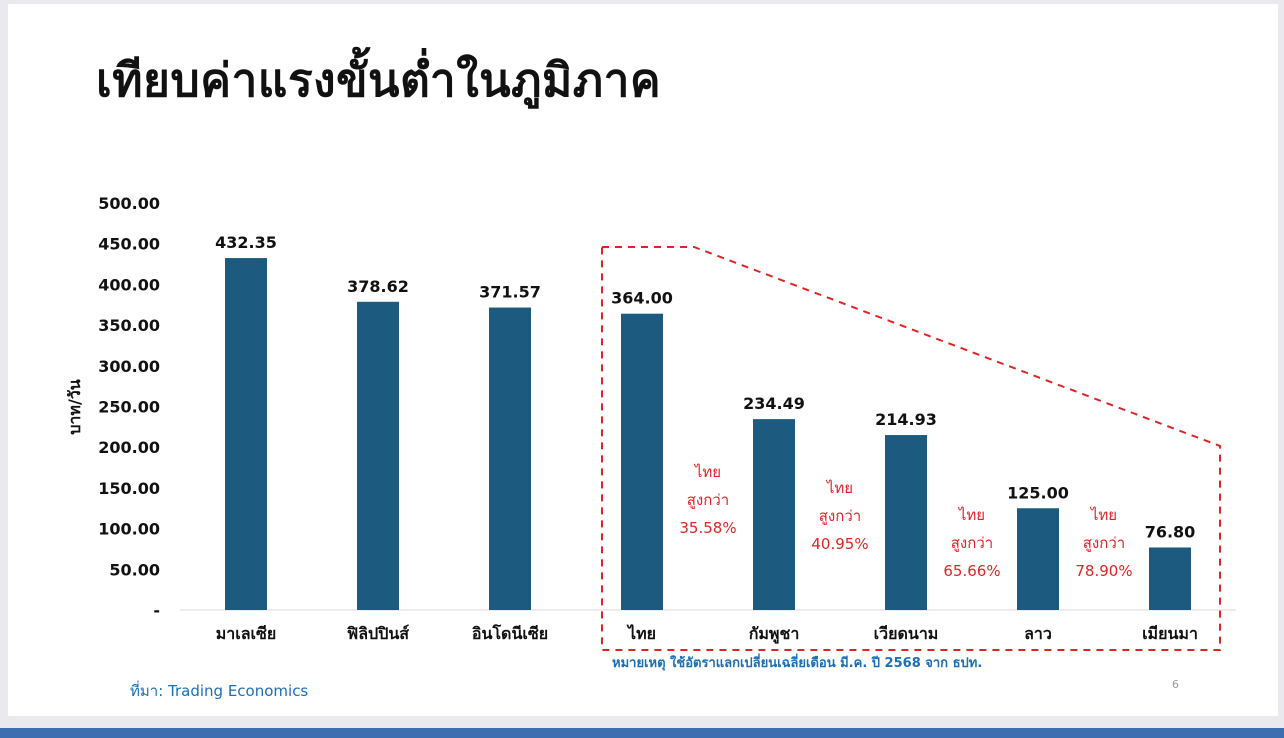 This screenshot has height=738, width=1284. Describe the element at coordinates (1170, 633) in the screenshot. I see `category-label: เมียนมา` at that location.